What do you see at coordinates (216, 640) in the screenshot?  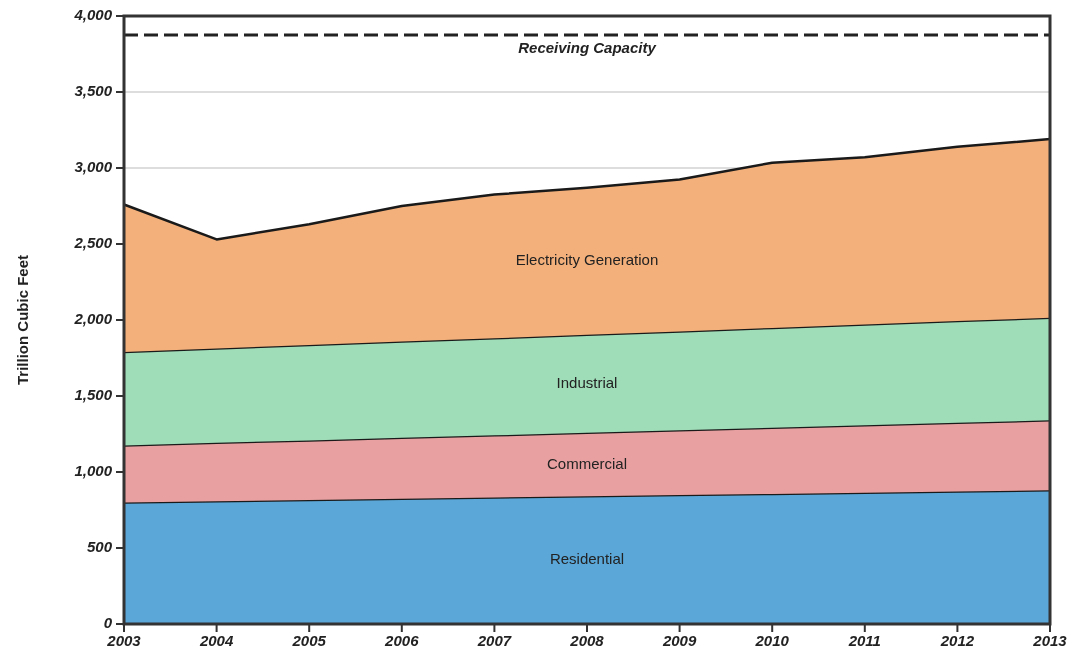 I see `x-tick-label: 2004` at bounding box center [216, 640].